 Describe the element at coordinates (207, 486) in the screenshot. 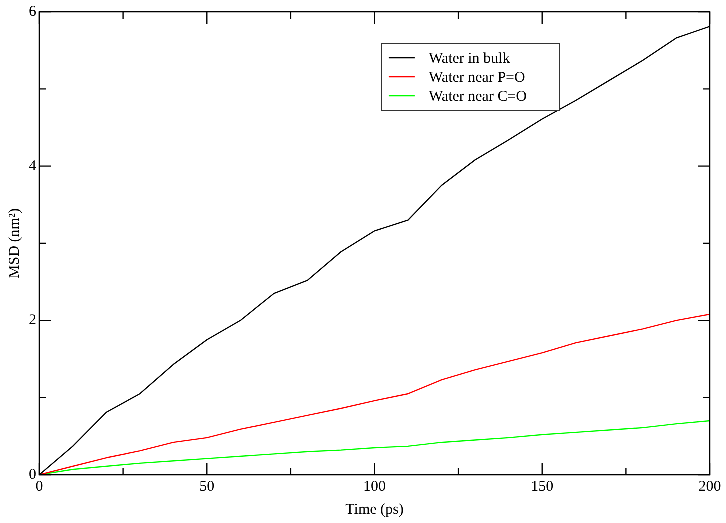

I see `x-tick-label: 50` at that location.